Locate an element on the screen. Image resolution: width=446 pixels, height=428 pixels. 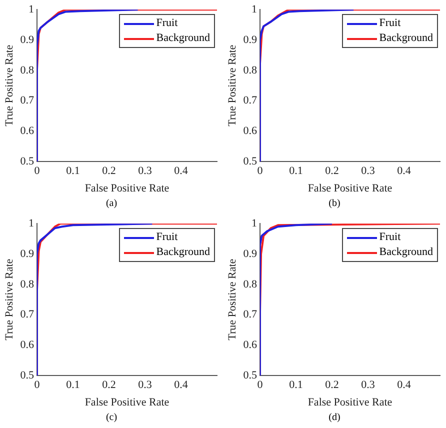
text: (a) is located at coordinates (111, 203).